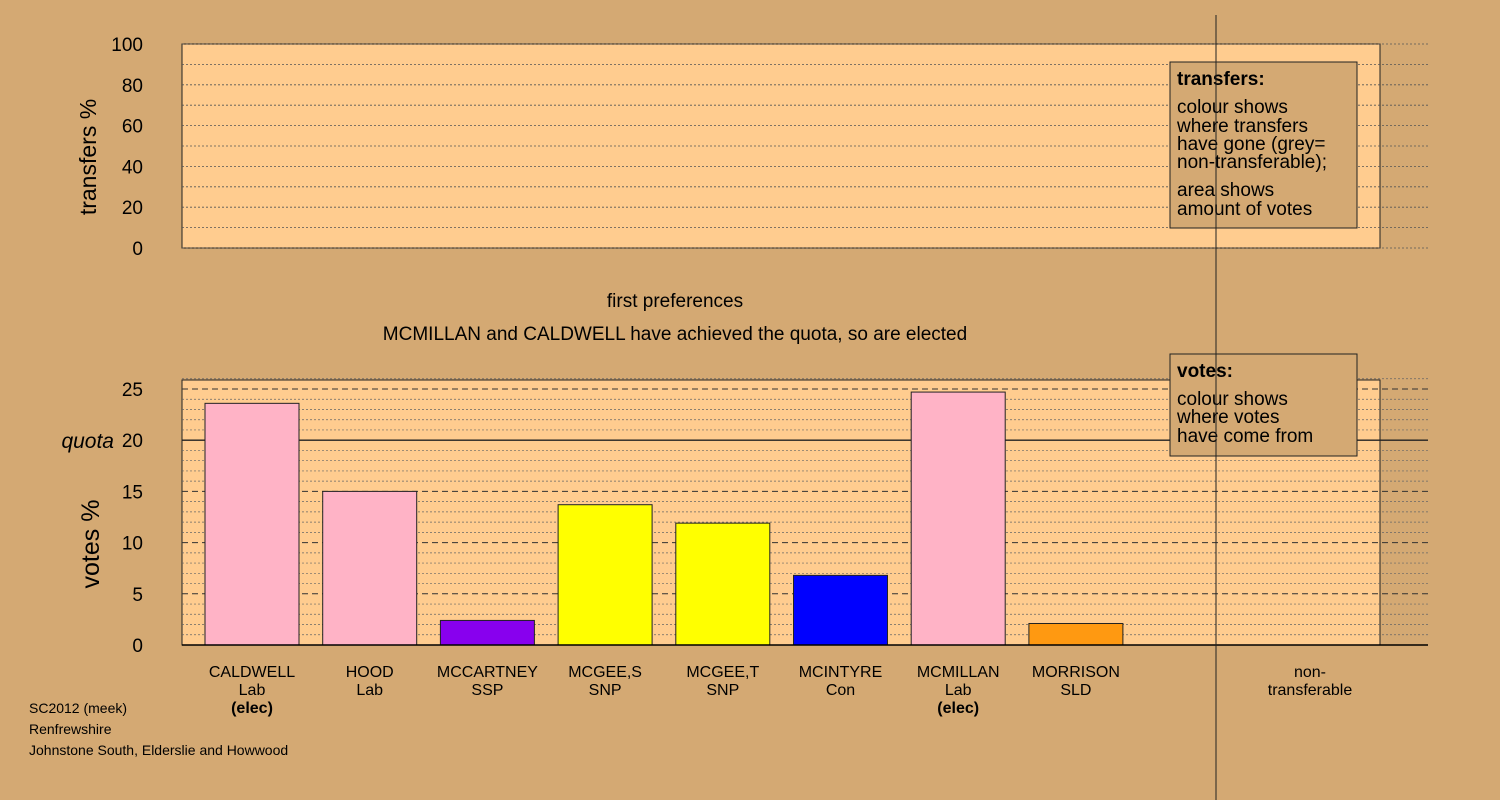  Describe the element at coordinates (958, 518) in the screenshot. I see `bar-mcmillan` at that location.